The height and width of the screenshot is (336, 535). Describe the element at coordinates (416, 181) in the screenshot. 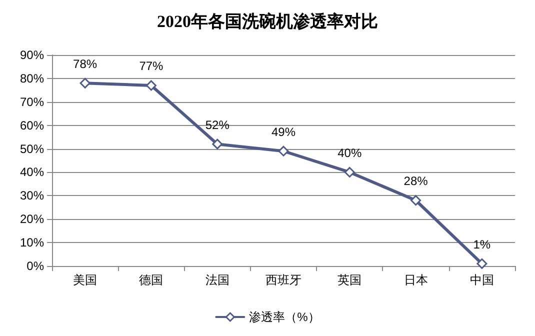

I see `data-label: 28%` at that location.